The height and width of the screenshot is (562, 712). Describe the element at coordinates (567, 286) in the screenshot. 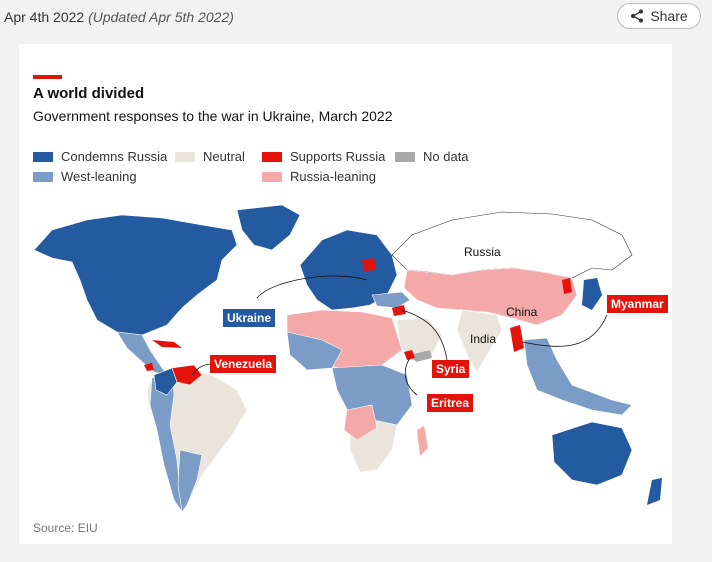

I see `region-north-korea` at that location.